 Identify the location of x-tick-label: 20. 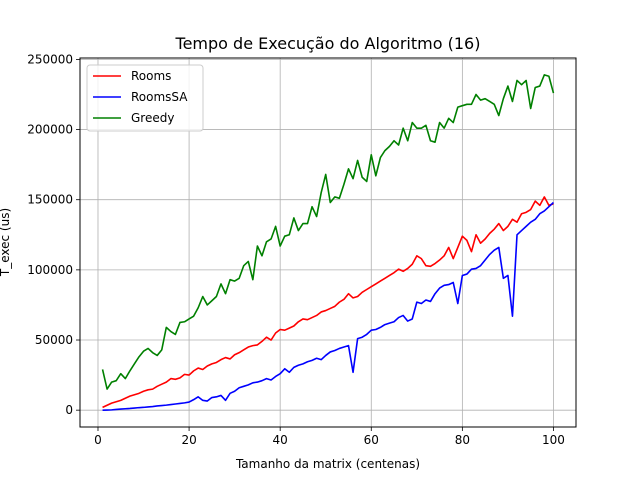
(188, 440).